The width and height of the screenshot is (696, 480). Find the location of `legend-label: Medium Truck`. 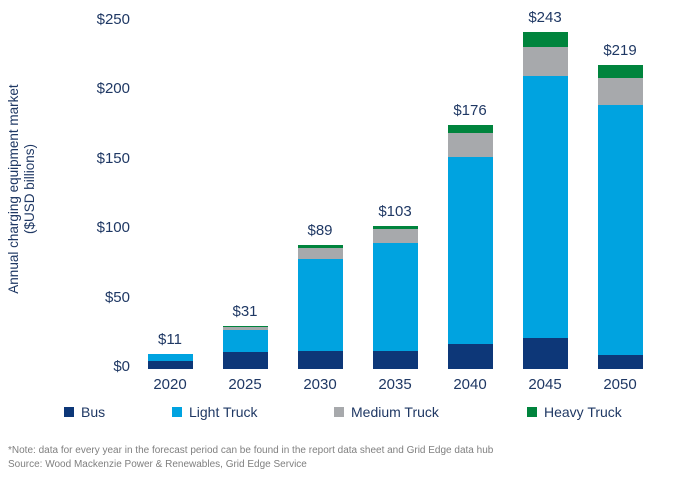

legend-label: Medium Truck is located at coordinates (395, 412).